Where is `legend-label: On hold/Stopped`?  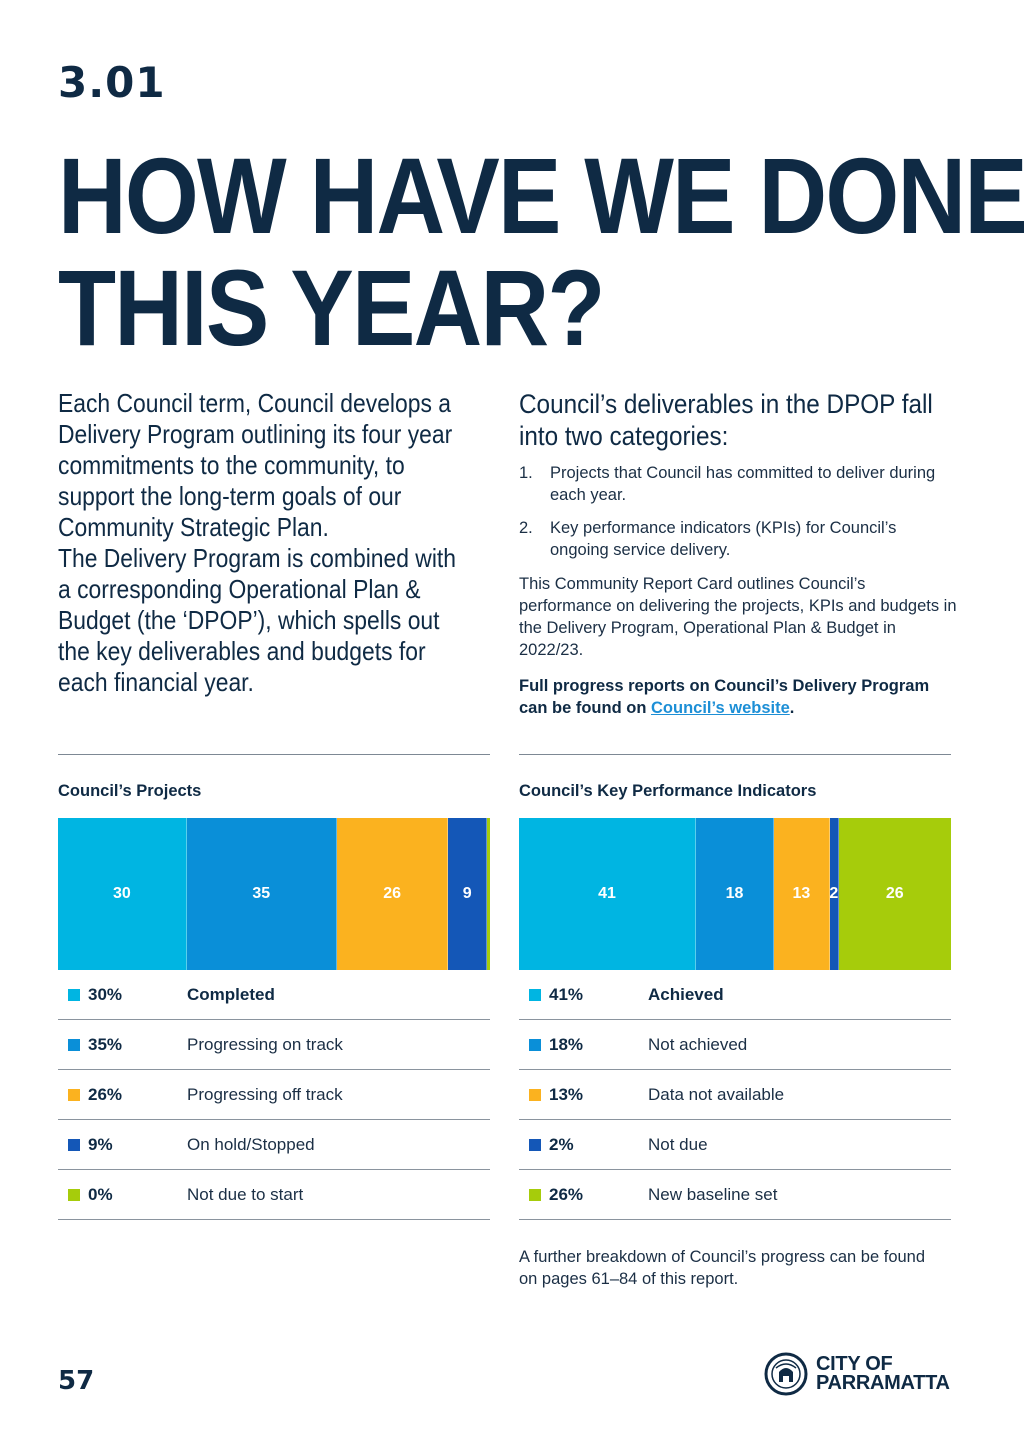
legend-label: On hold/Stopped is located at coordinates (251, 1144).